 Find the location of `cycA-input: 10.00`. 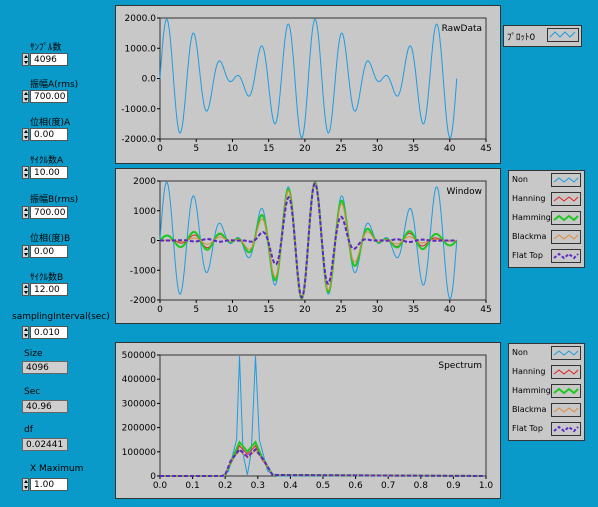

cycA-input: 10.00 is located at coordinates (49, 172).